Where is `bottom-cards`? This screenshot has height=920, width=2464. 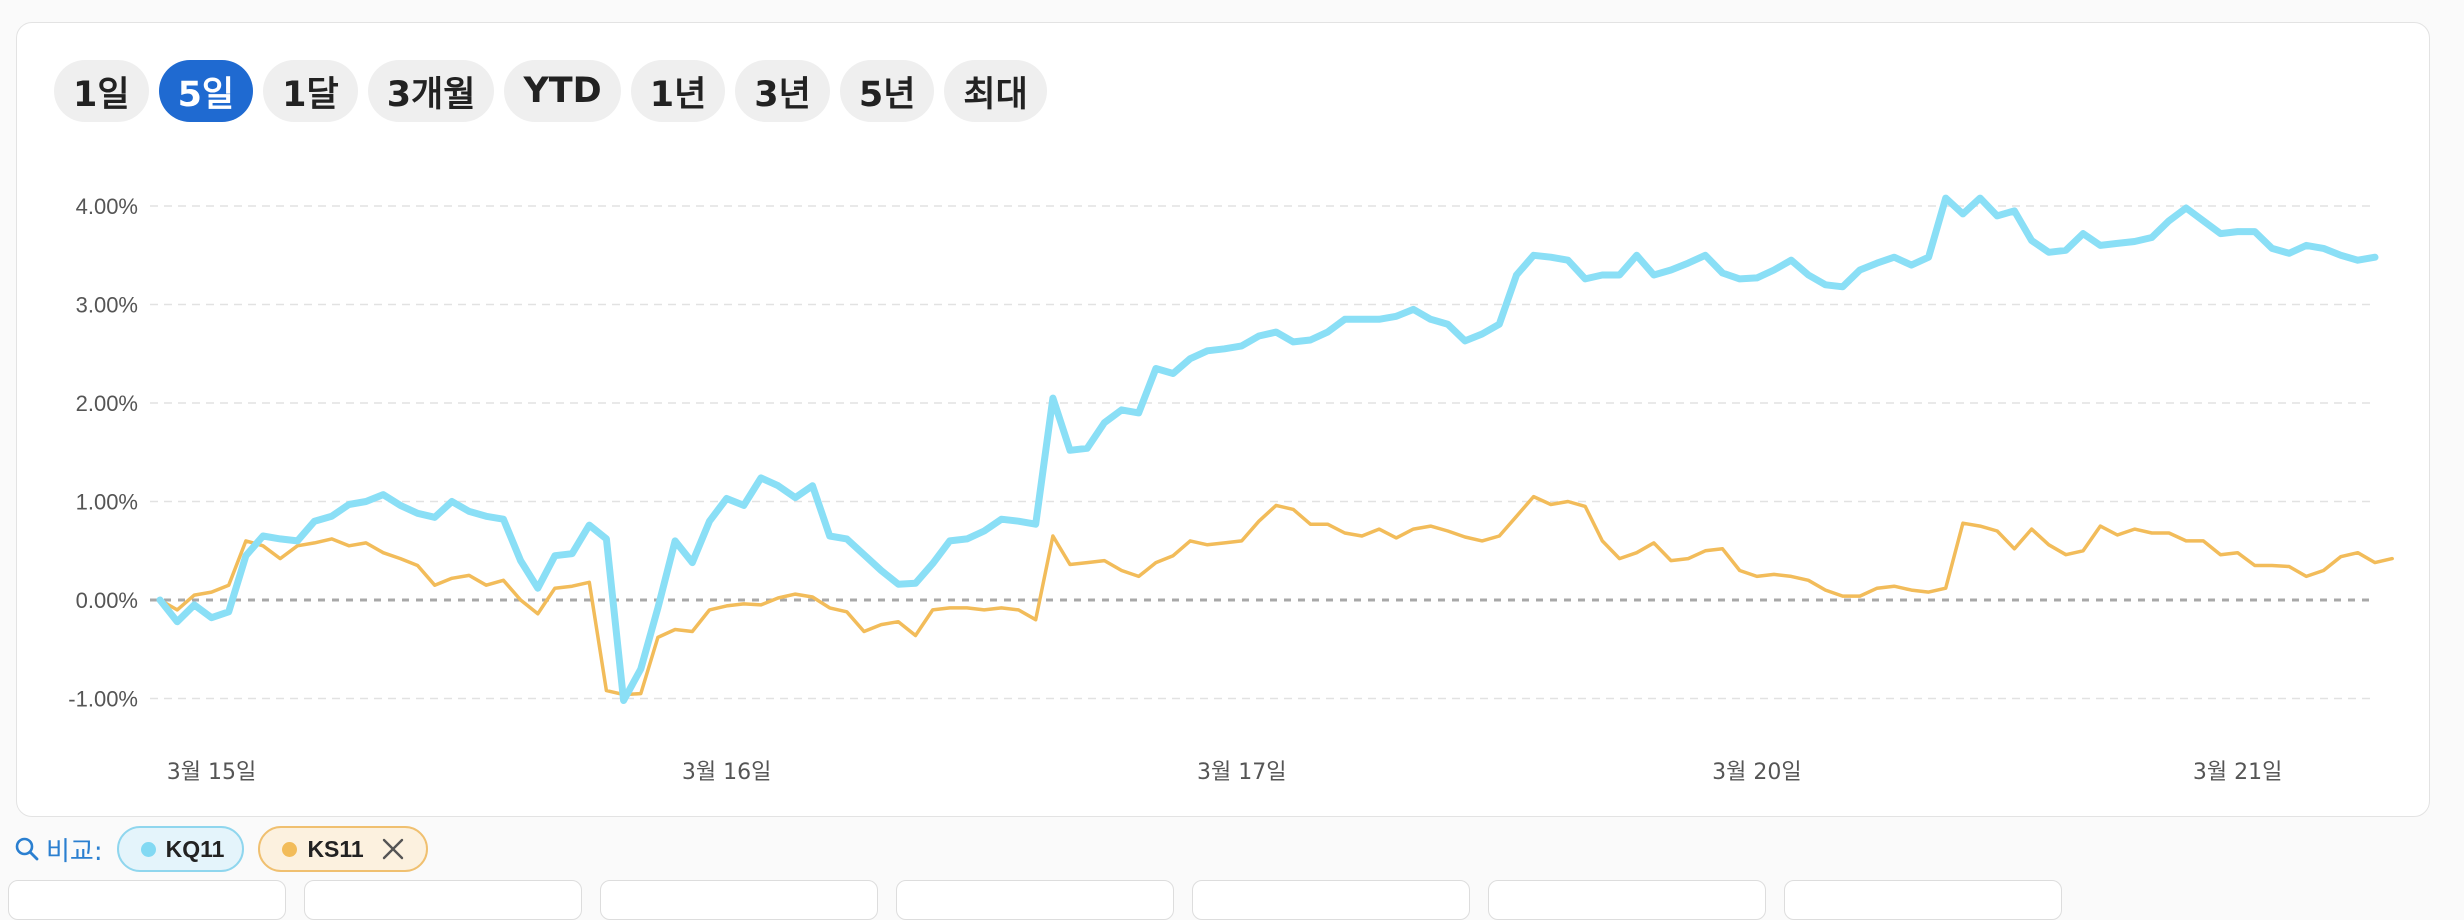
bottom-cards is located at coordinates (1035, 900).